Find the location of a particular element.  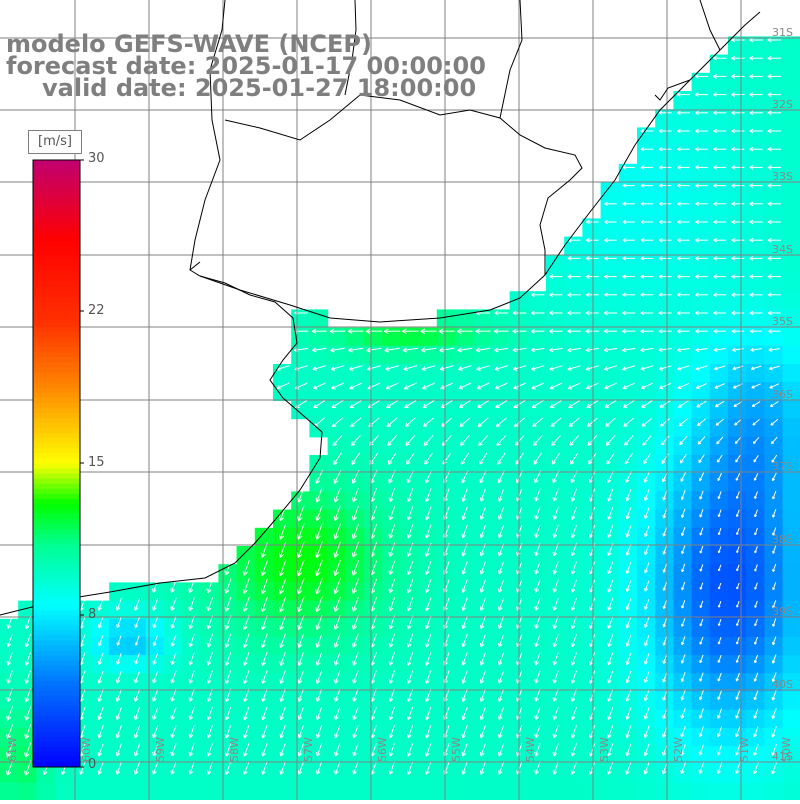

lat-label: 33S is located at coordinates (782, 176).